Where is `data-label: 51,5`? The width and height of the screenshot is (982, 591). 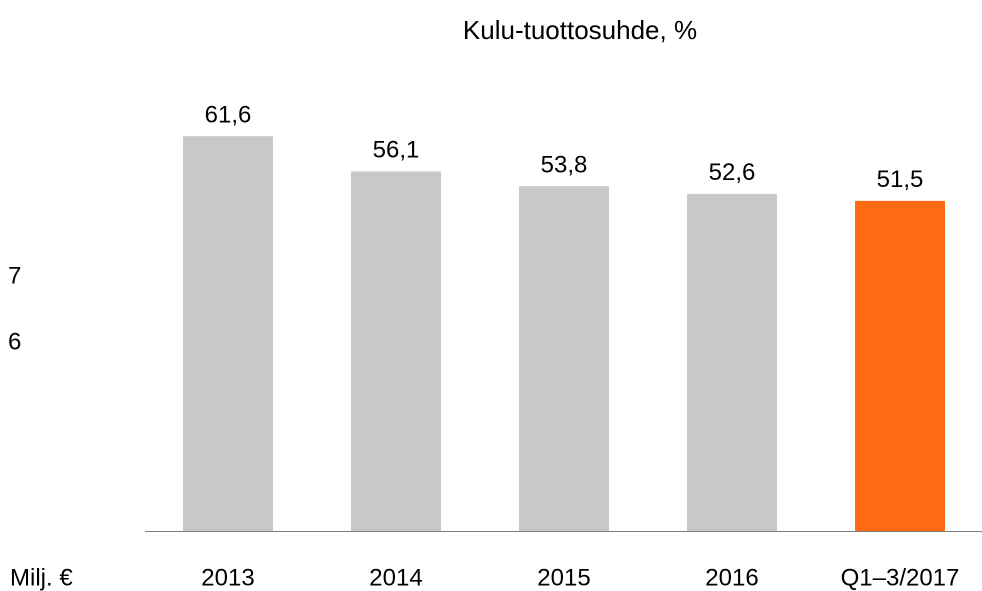 data-label: 51,5 is located at coordinates (900, 179).